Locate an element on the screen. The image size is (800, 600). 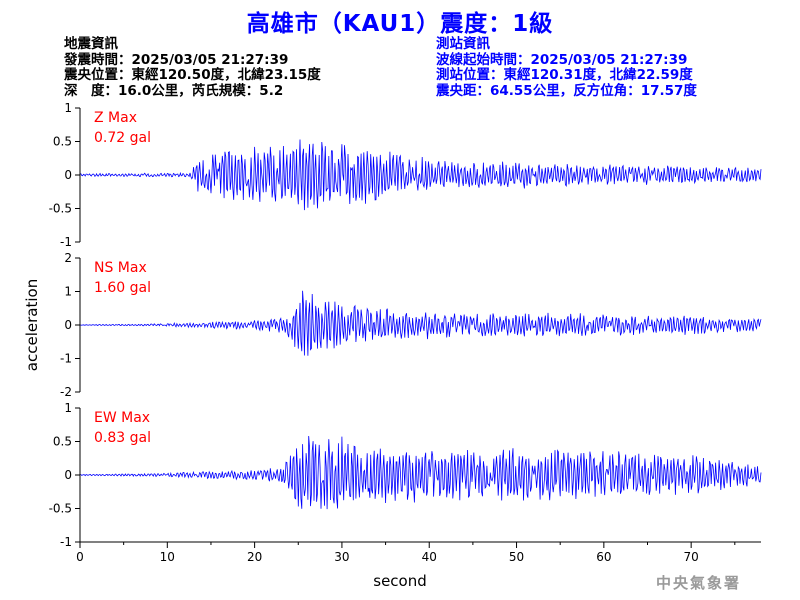
x-tick-label: 10 is located at coordinates (167, 557).